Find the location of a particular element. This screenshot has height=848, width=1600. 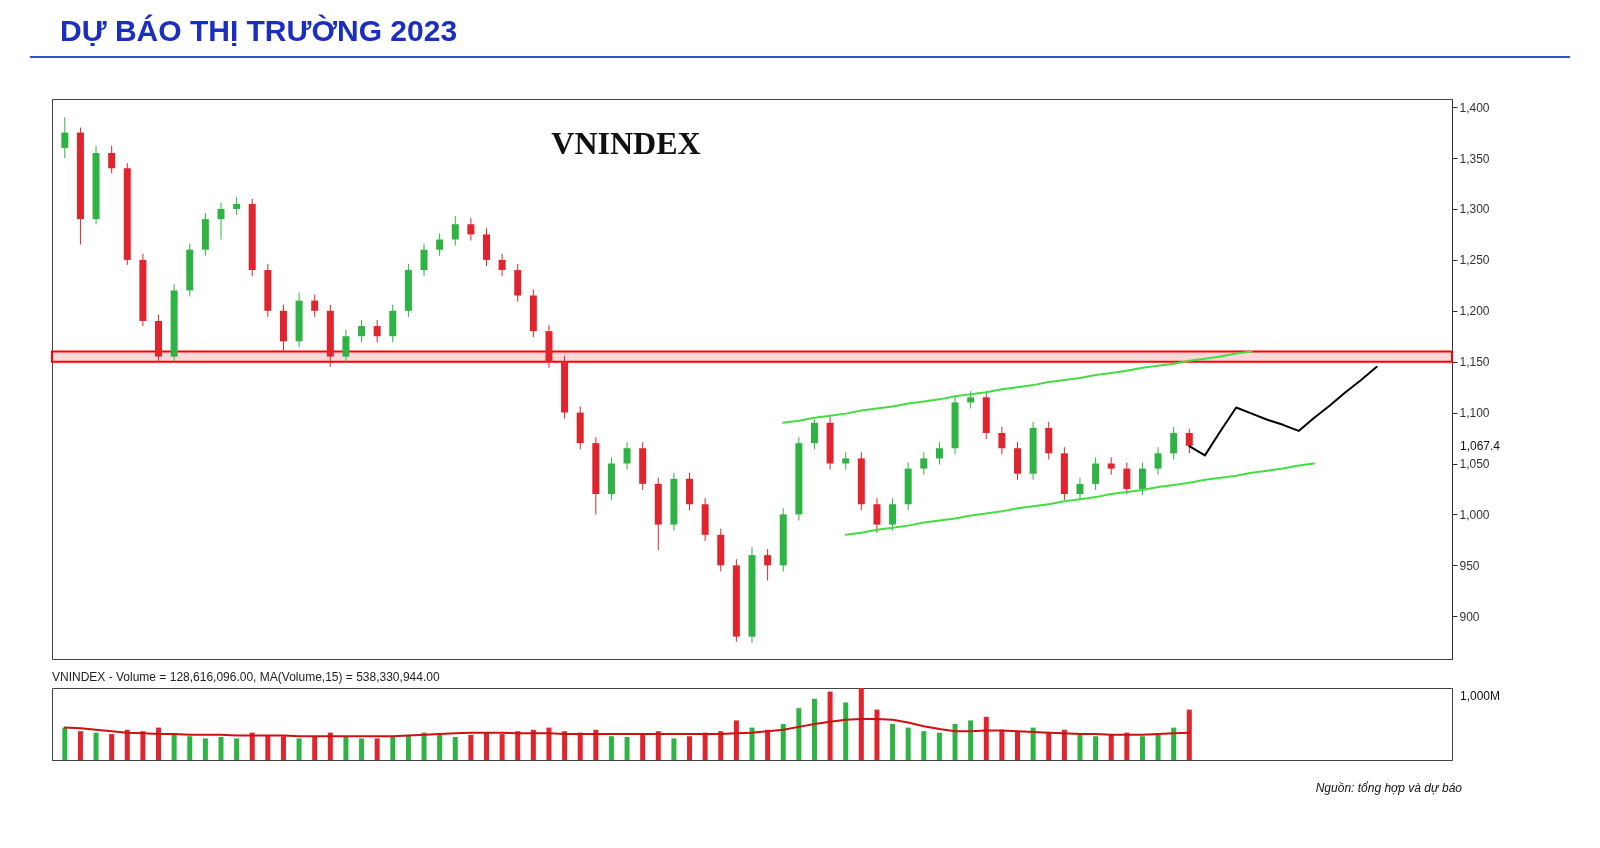

text: 1,000M is located at coordinates (1480, 696).